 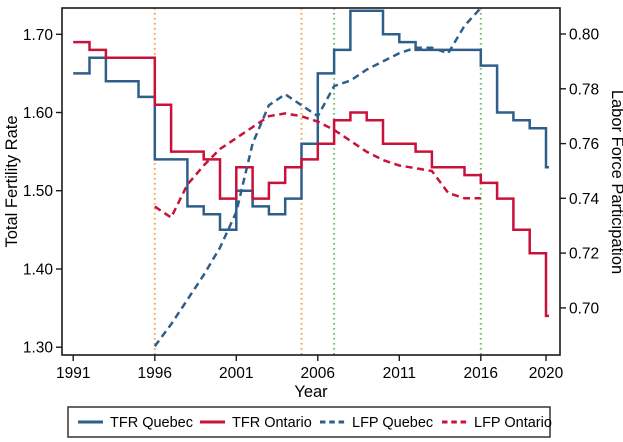 I want to click on y-left-tick-label-0: 1.30, so click(x=38, y=348).